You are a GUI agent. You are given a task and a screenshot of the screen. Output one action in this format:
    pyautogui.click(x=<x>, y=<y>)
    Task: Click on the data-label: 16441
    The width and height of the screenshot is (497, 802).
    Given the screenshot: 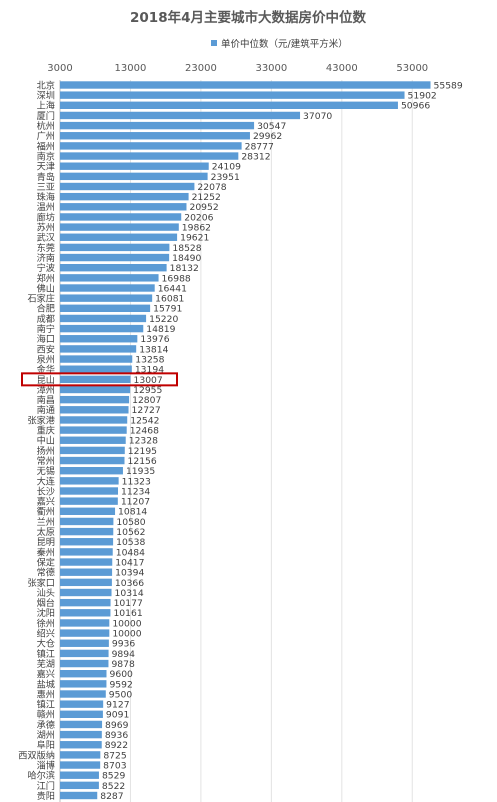 What is the action you would take?
    pyautogui.click(x=172, y=288)
    